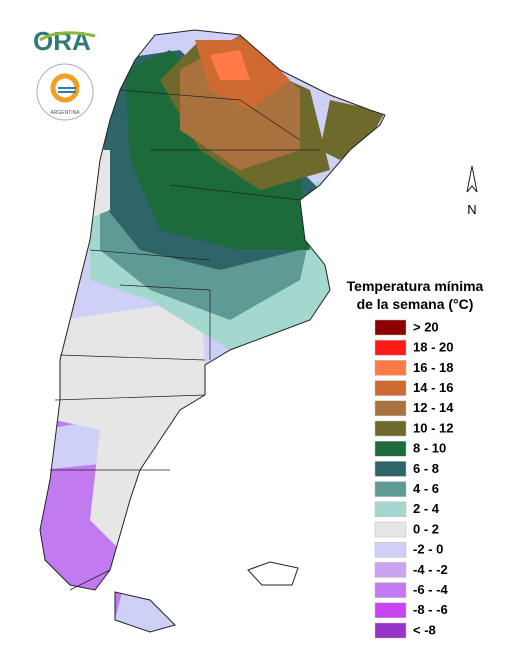 This screenshot has width=510, height=660. I want to click on legend-label: 6 - 8, so click(426, 468).